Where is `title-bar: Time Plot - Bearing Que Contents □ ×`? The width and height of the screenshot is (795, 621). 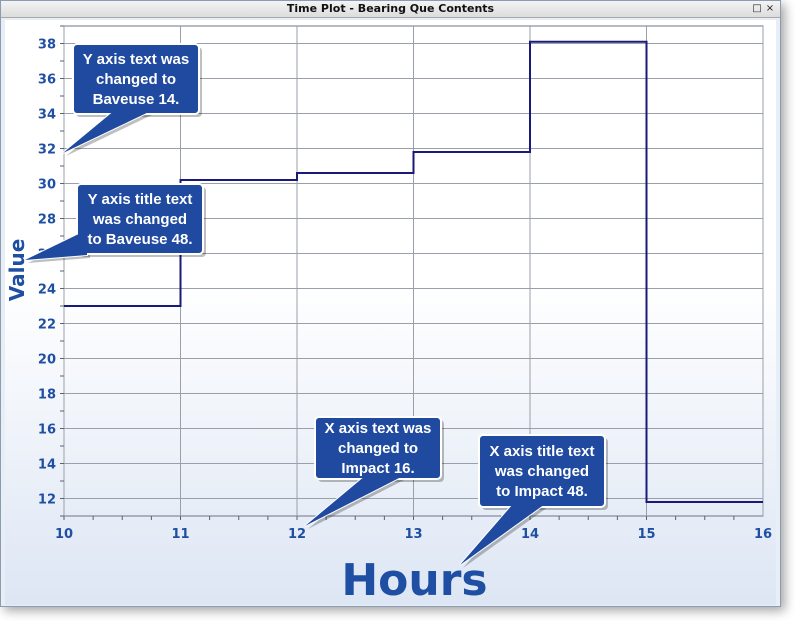 title-bar: Time Plot - Bearing Que Contents □ × is located at coordinates (390, 9).